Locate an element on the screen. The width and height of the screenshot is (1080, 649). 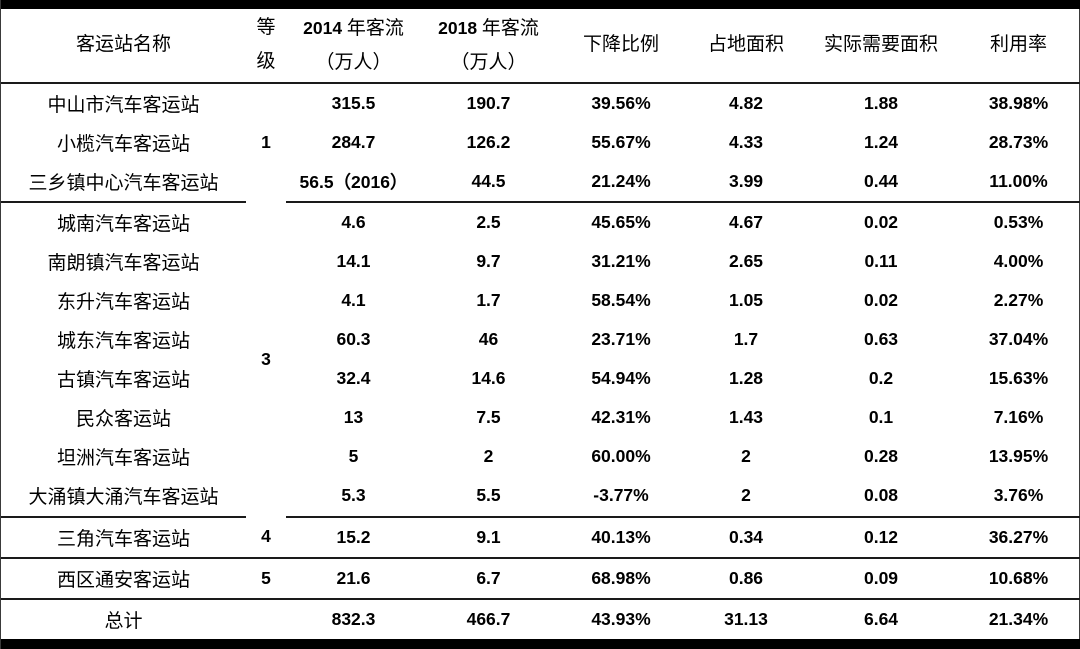
station-name: 大涌镇大涌汽车客运站 is located at coordinates (123, 497).